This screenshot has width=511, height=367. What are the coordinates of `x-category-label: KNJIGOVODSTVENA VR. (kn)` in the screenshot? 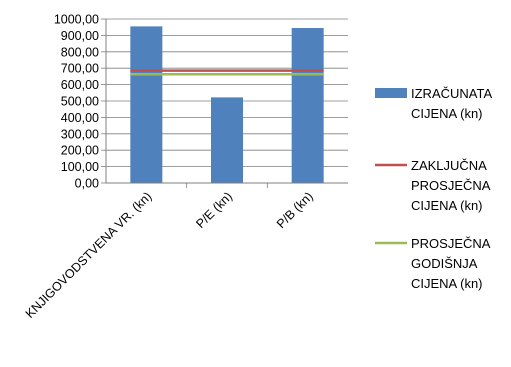 It's located at (89, 255).